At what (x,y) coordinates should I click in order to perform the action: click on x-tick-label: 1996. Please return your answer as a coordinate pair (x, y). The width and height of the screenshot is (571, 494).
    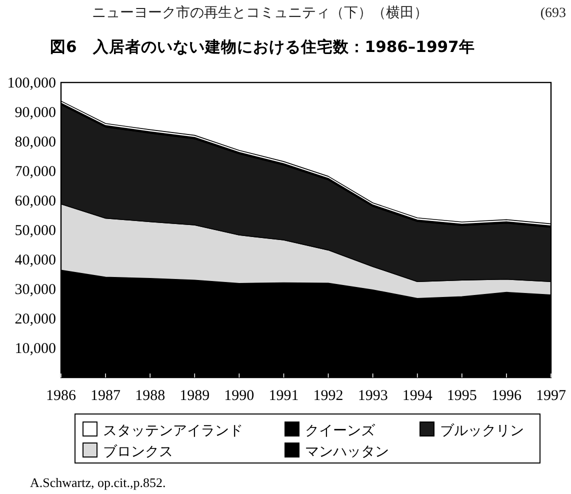
    Looking at the image, I should click on (506, 396).